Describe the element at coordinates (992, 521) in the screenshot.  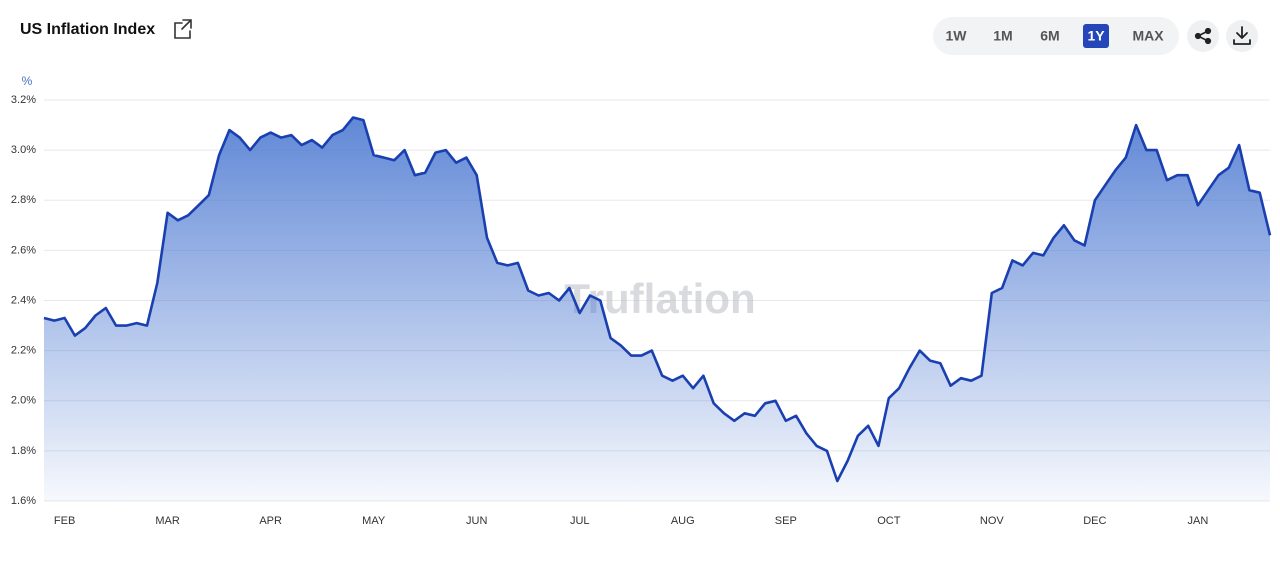
I see `x-tick-label: NOV` at that location.